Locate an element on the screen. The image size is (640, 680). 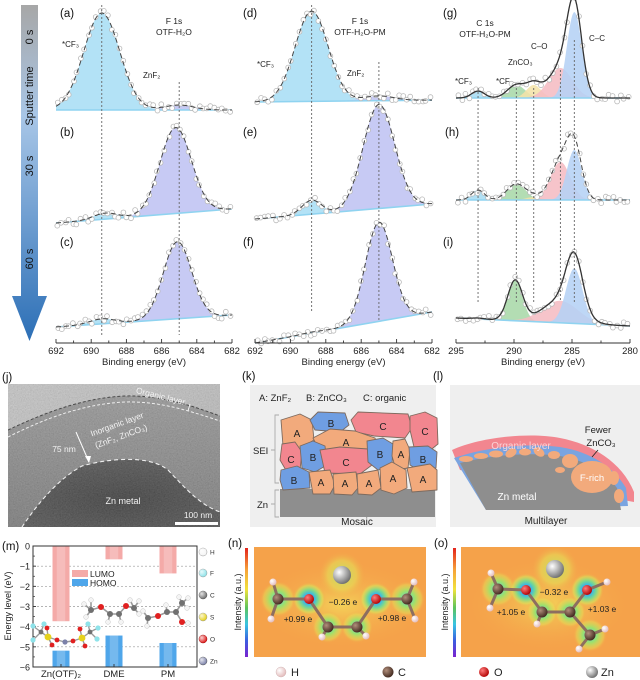
grain-letter: C is located at coordinates (424, 432).